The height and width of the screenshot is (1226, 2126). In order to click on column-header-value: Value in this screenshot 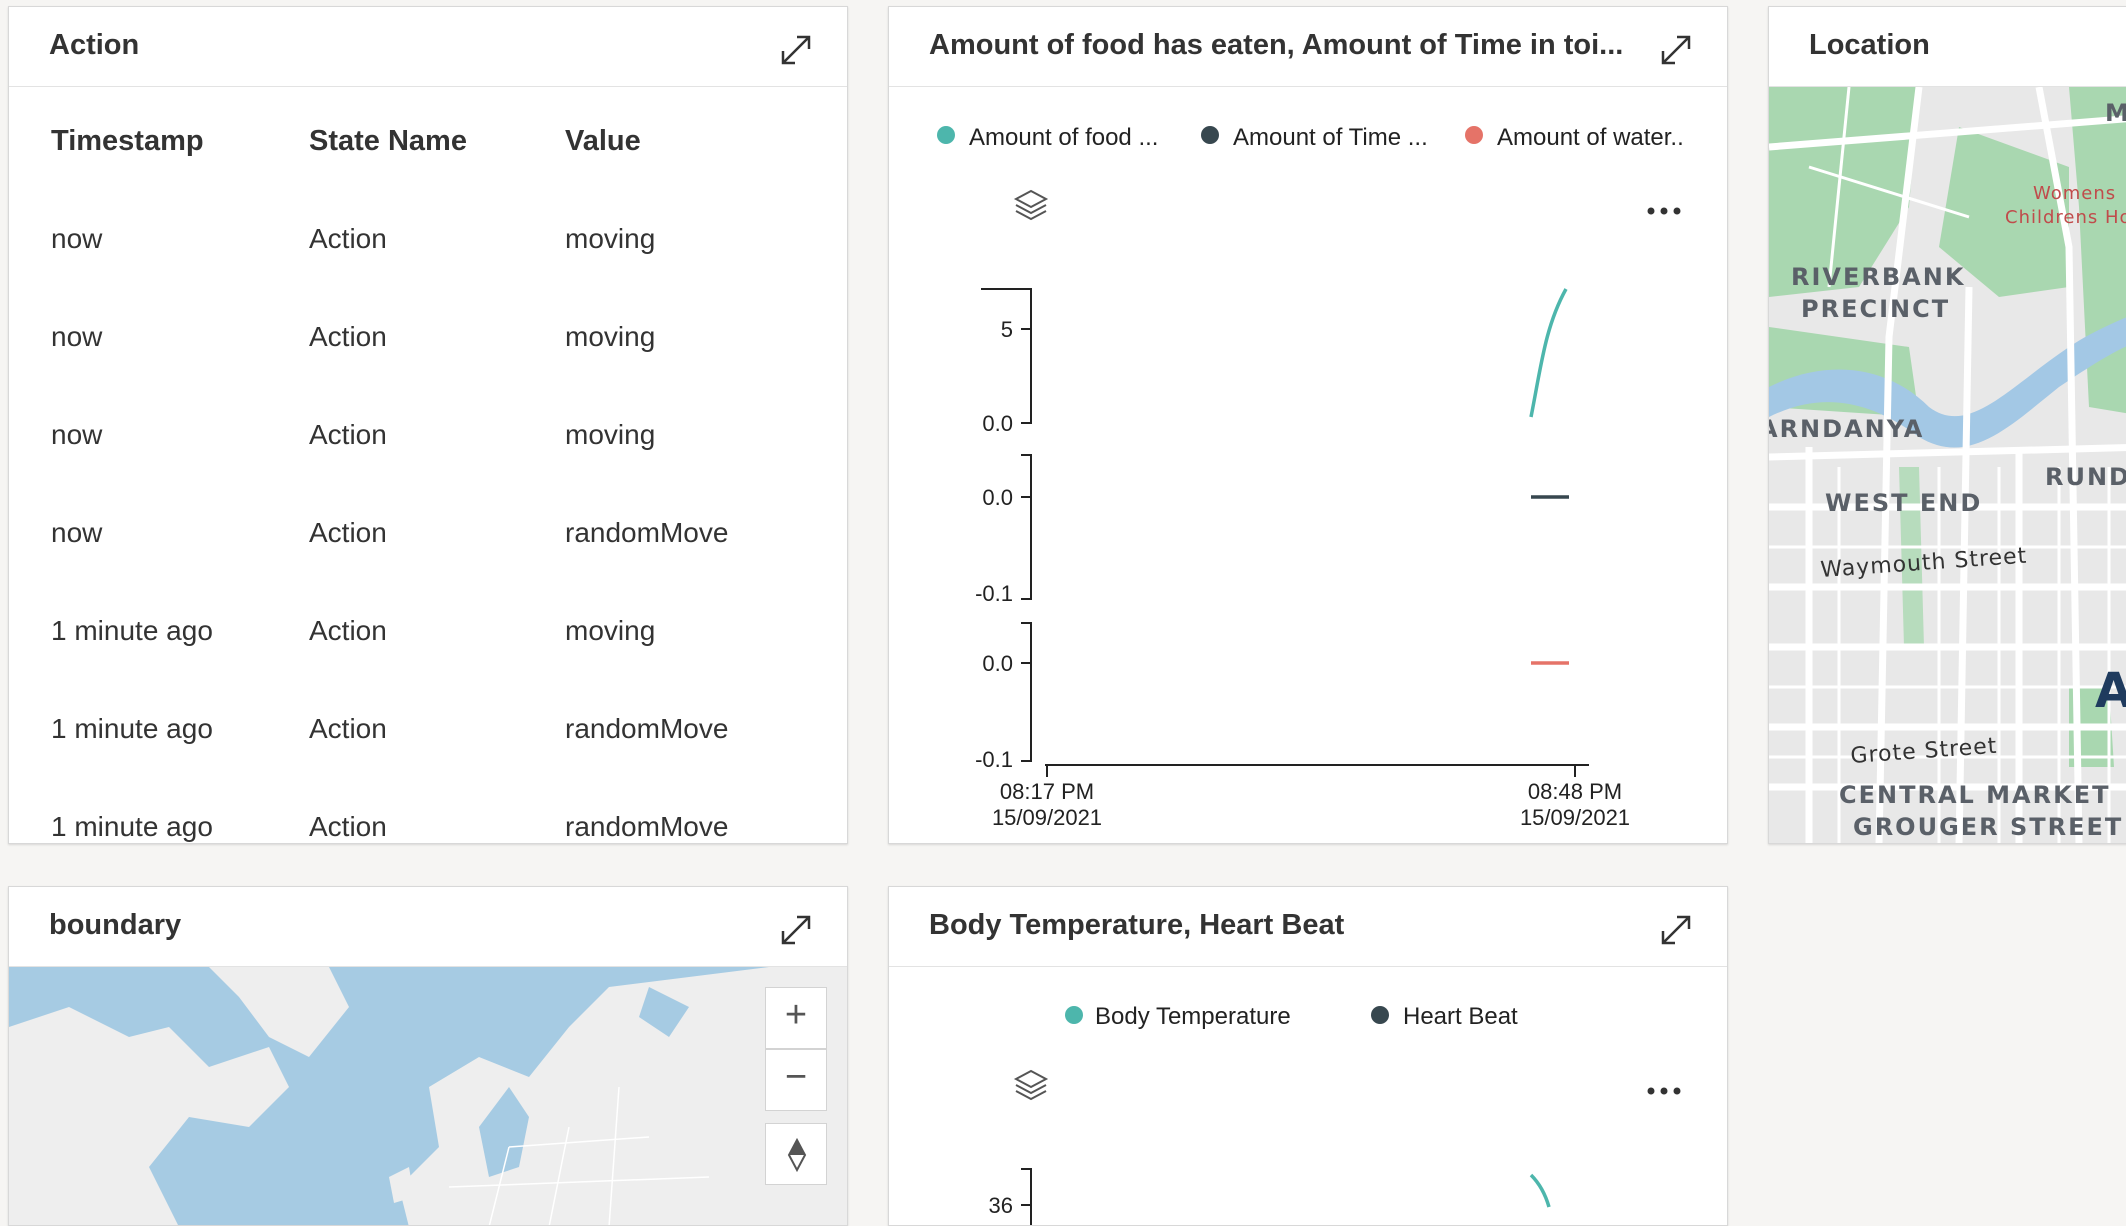, I will do `click(603, 141)`.